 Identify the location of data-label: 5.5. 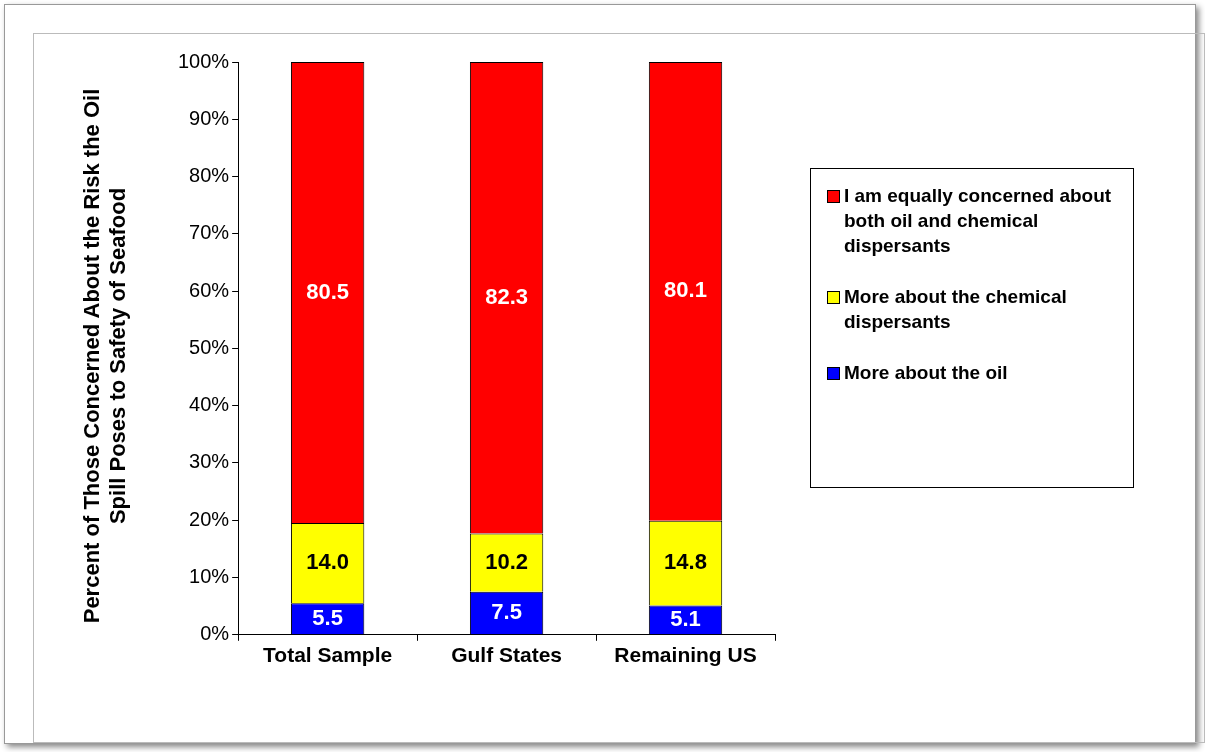
(327, 617).